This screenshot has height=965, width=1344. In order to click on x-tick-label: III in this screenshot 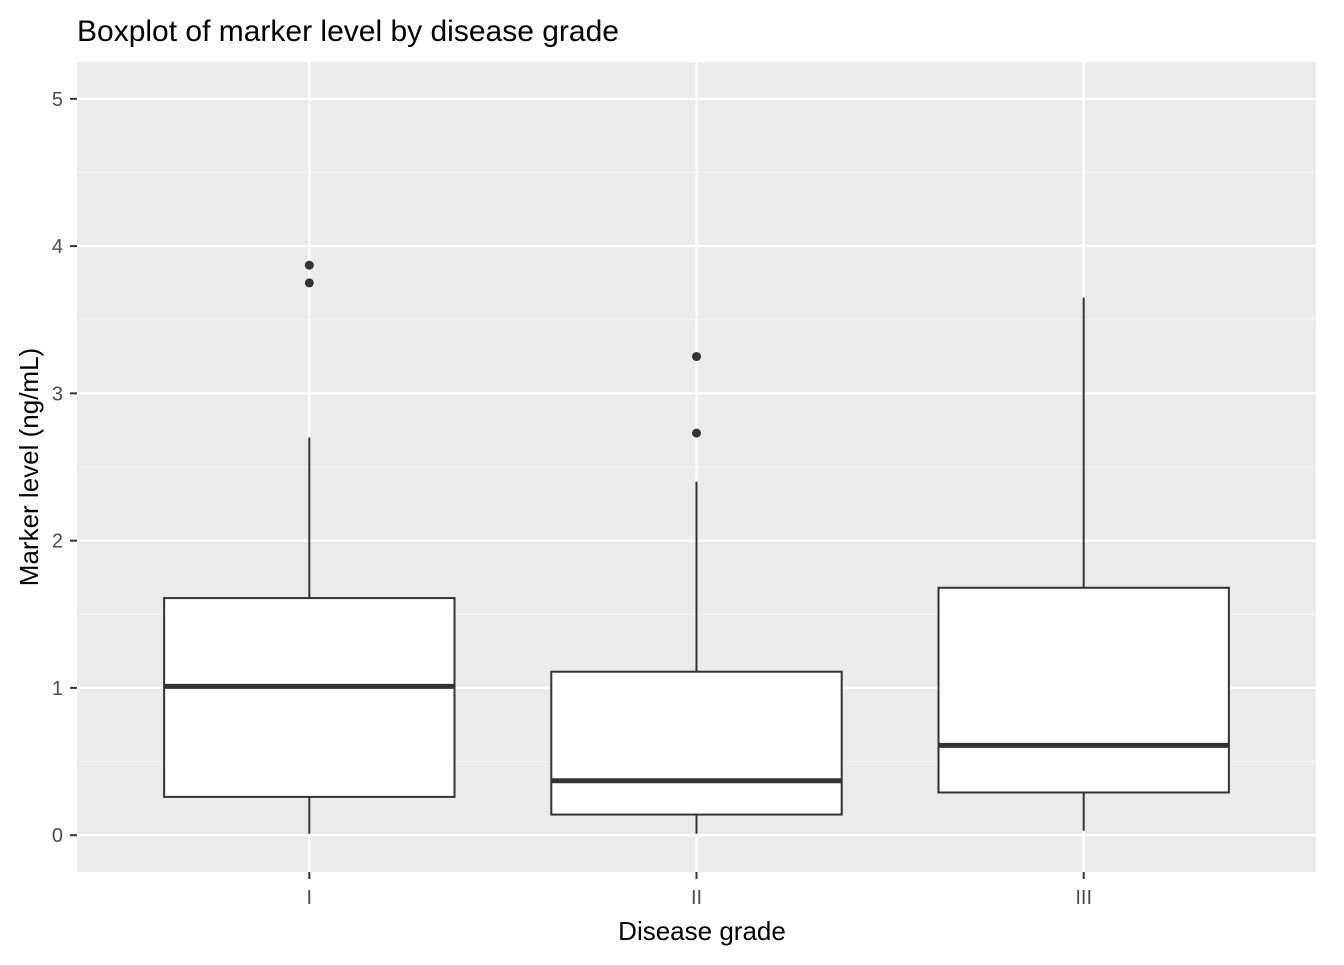, I will do `click(1083, 898)`.